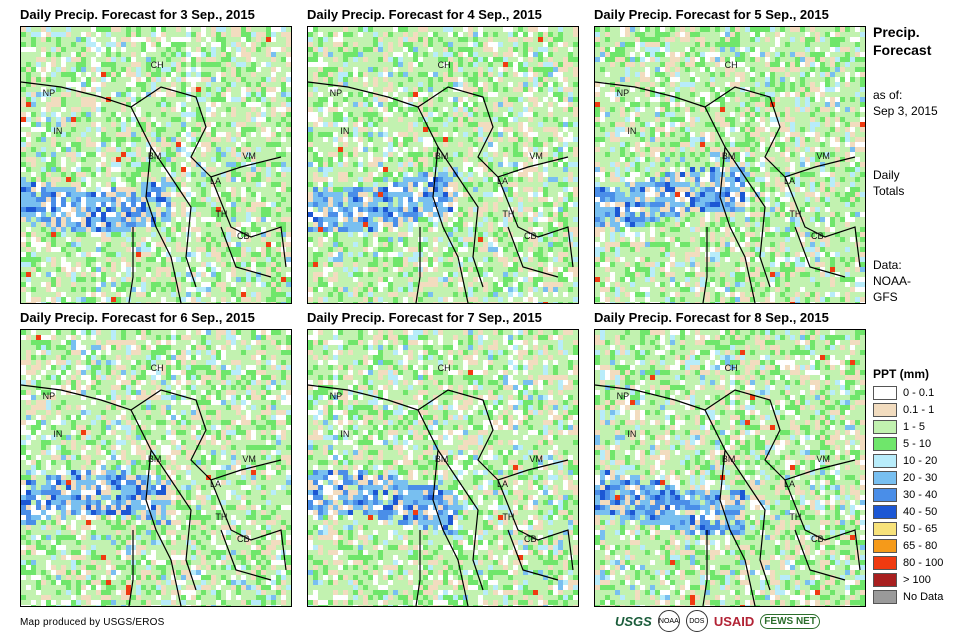 This screenshot has width=967, height=639. Describe the element at coordinates (424, 14) in the screenshot. I see `panel-title: Daily Precip. Forecast for 4 Sep., 2015` at that location.